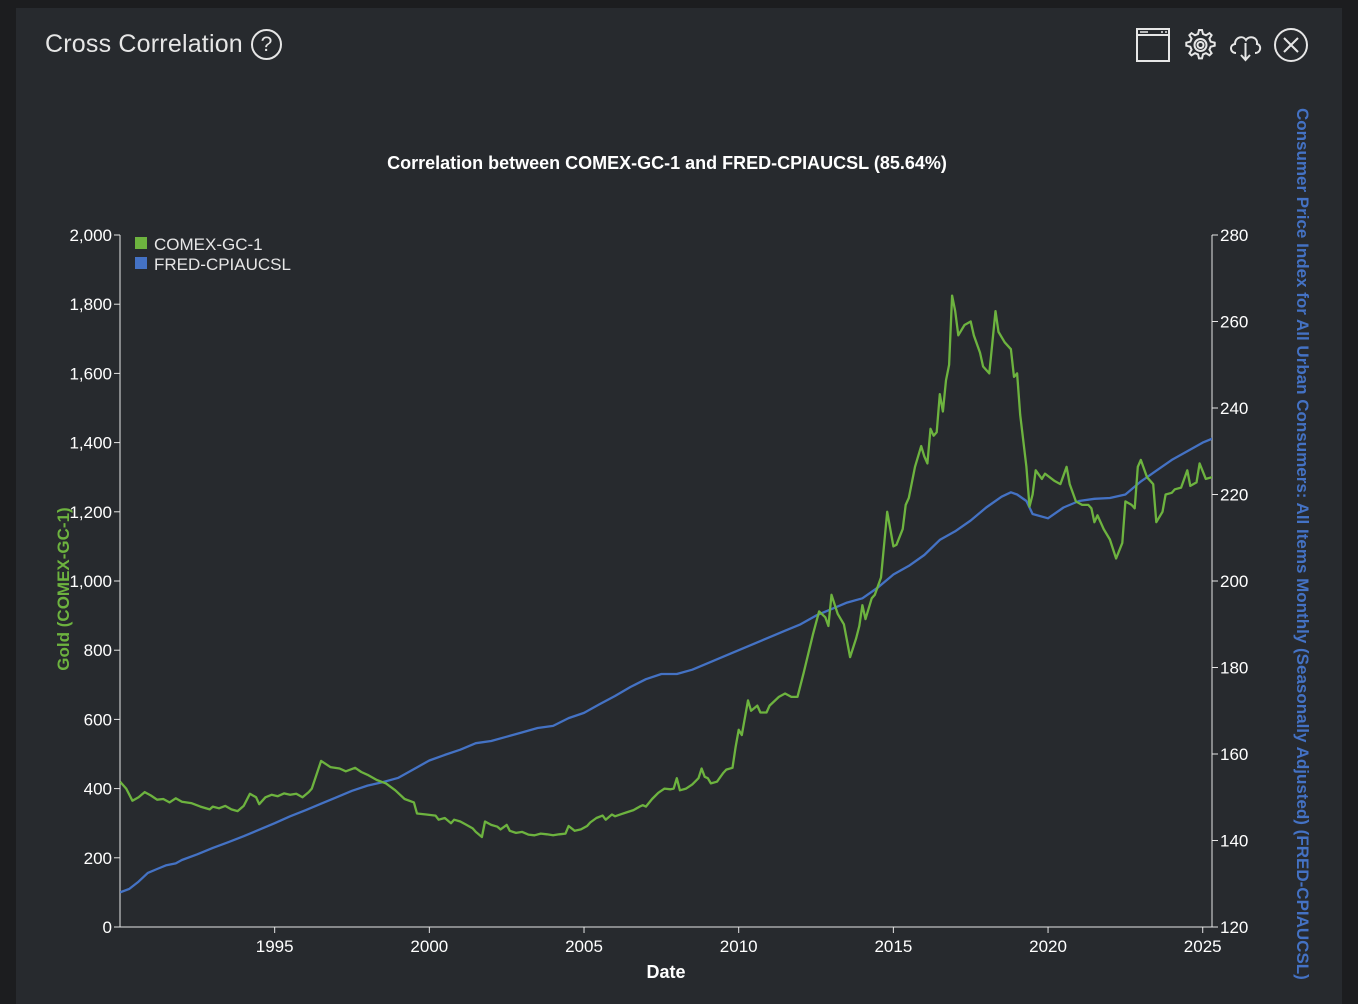  Describe the element at coordinates (429, 946) in the screenshot. I see `x-tick-label: 2000` at that location.